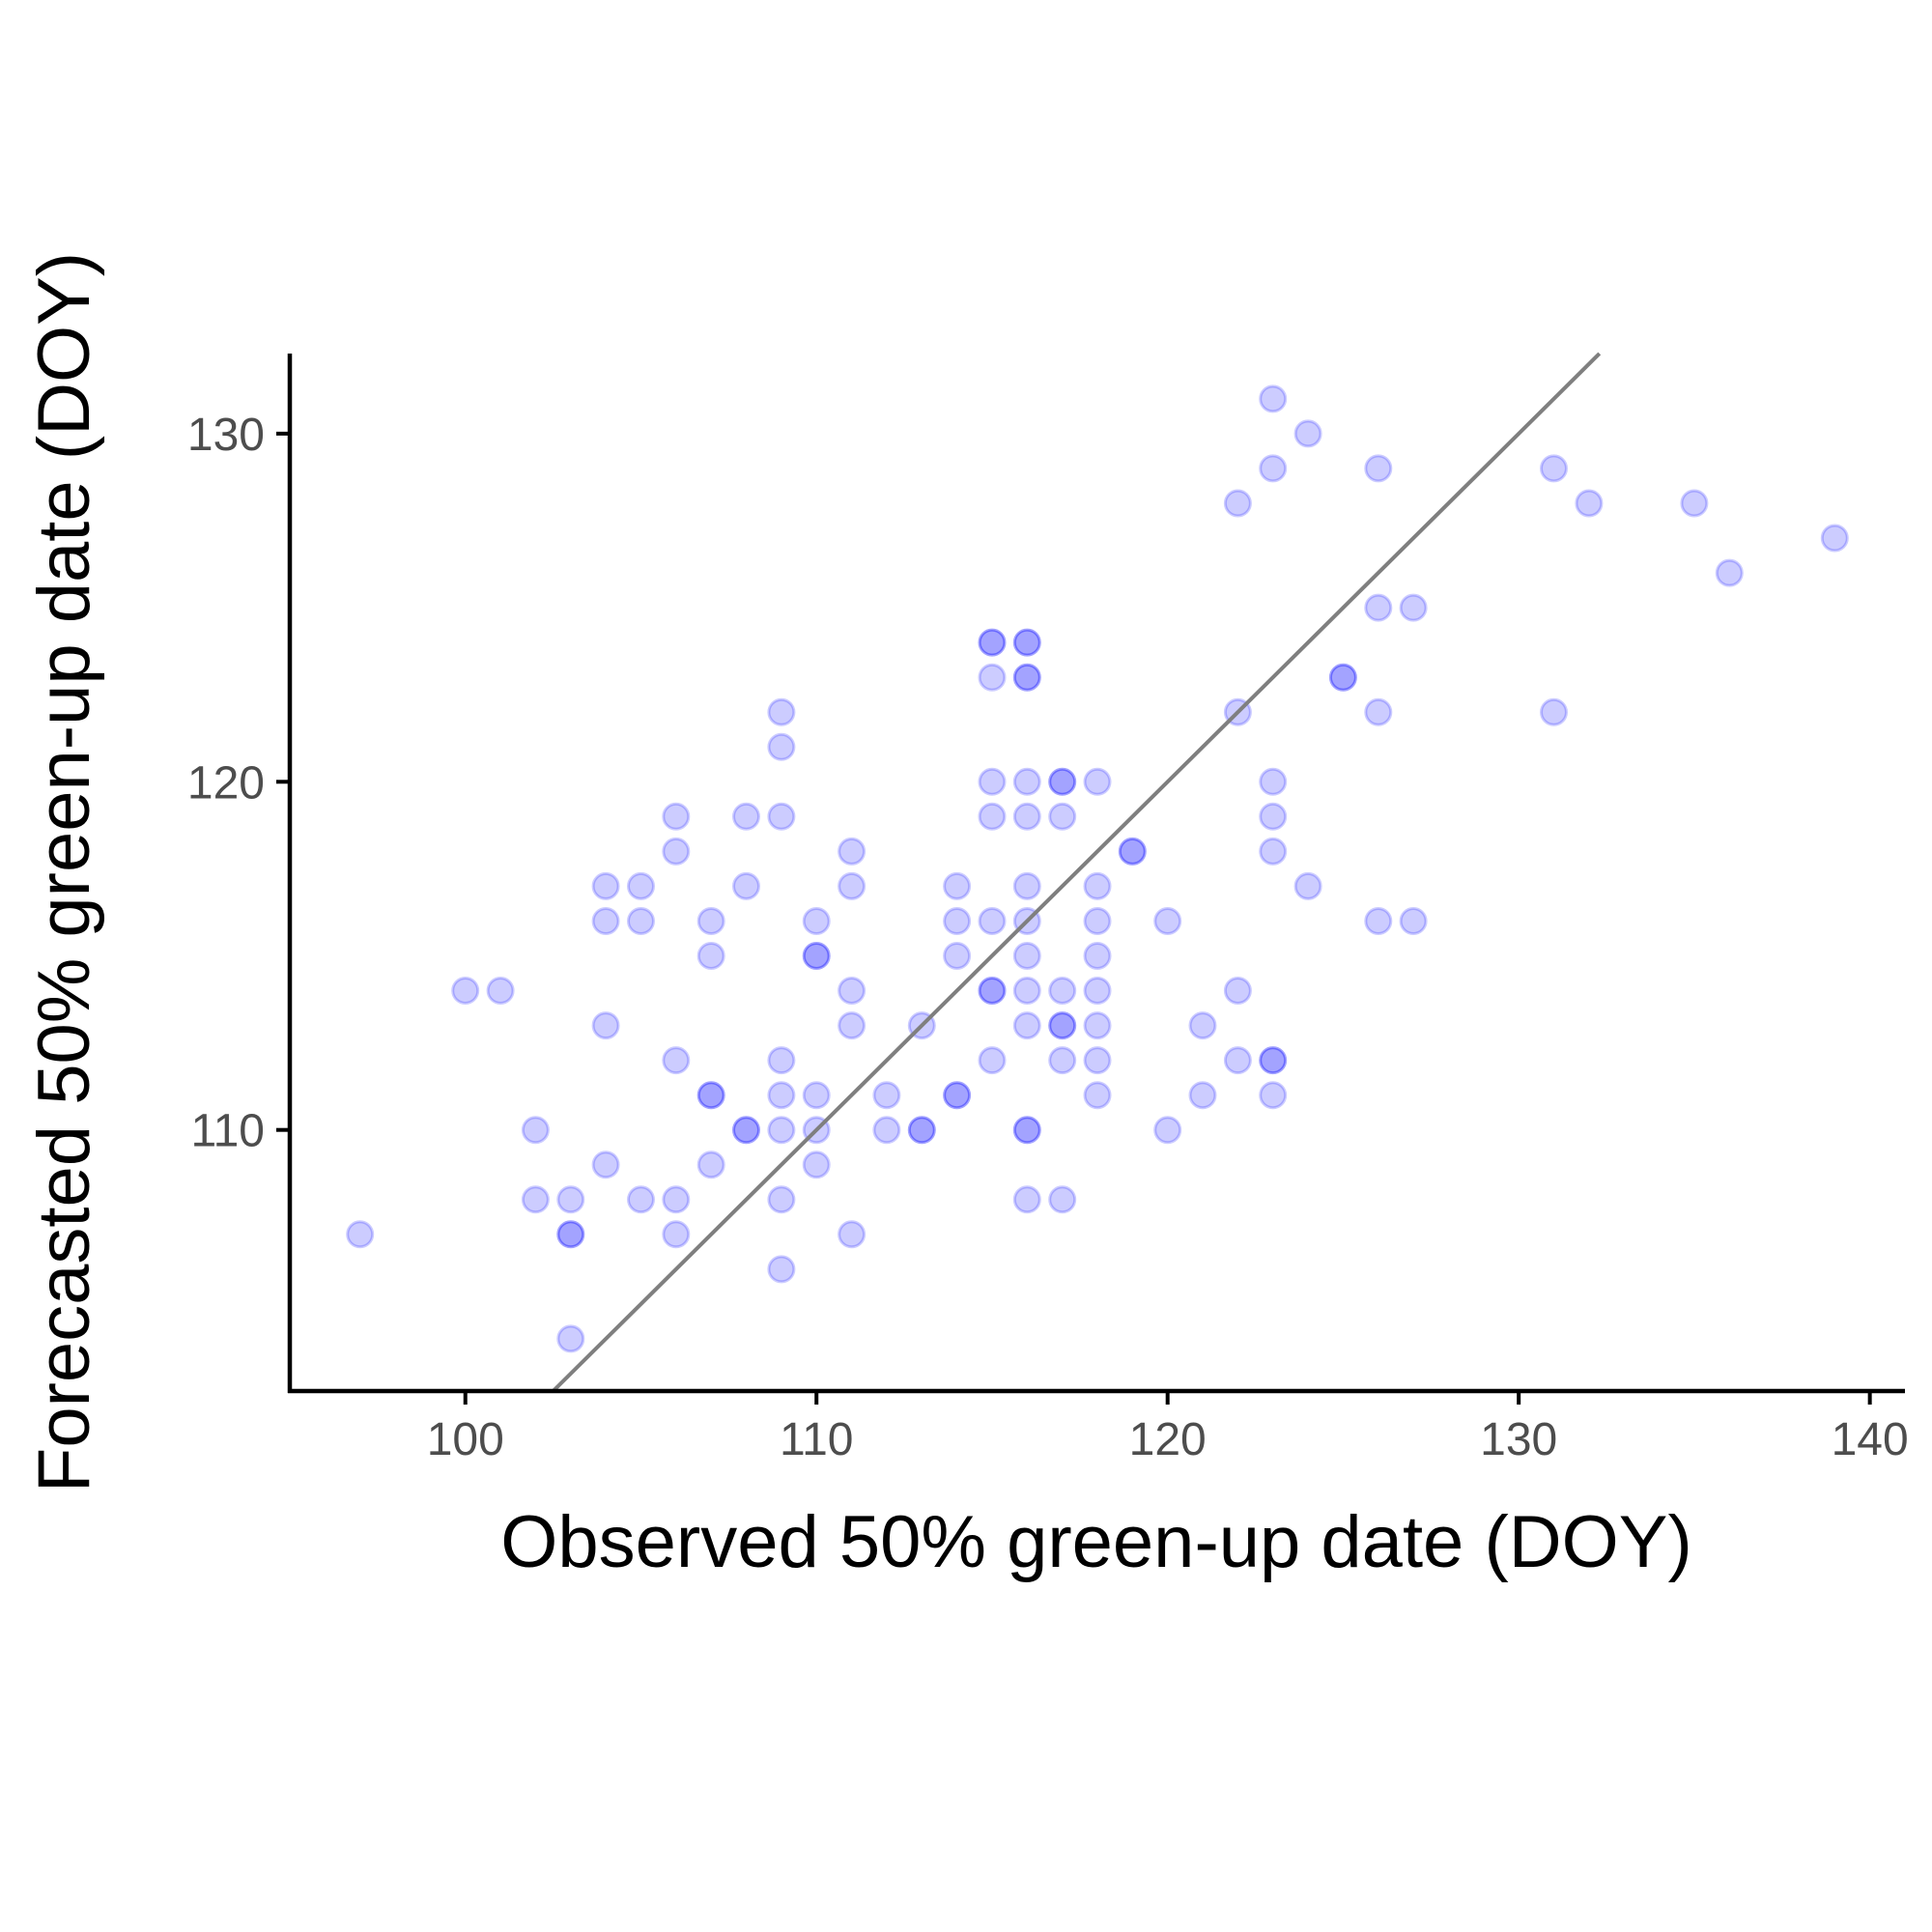 The width and height of the screenshot is (1932, 1932). I want to click on x-tick-label: 120, so click(1168, 1439).